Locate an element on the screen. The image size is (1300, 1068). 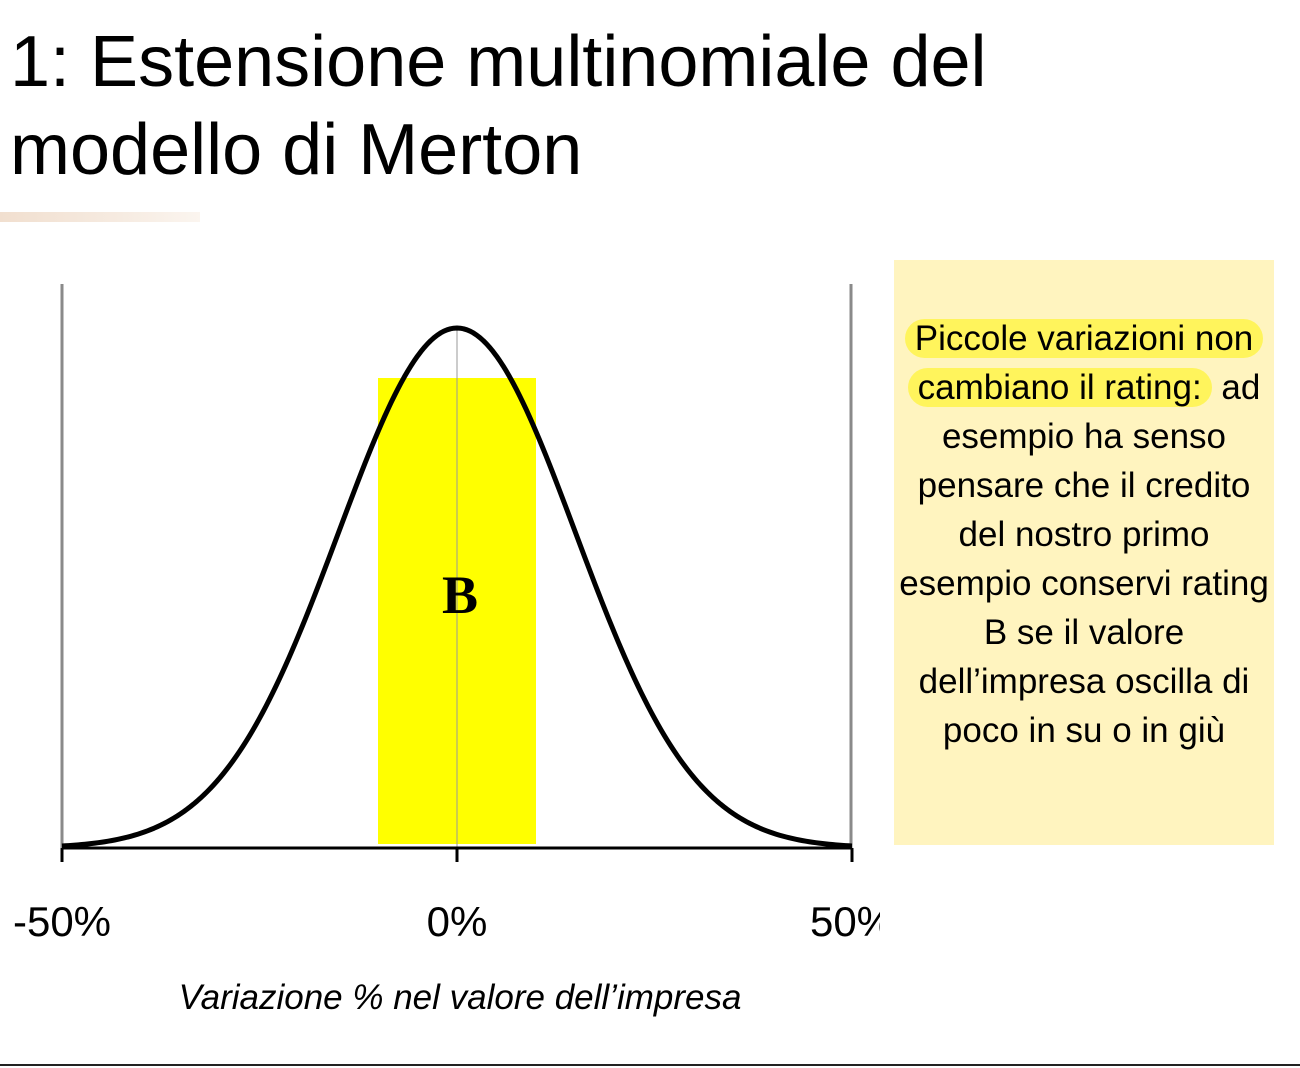
band-label: B is located at coordinates (460, 595).